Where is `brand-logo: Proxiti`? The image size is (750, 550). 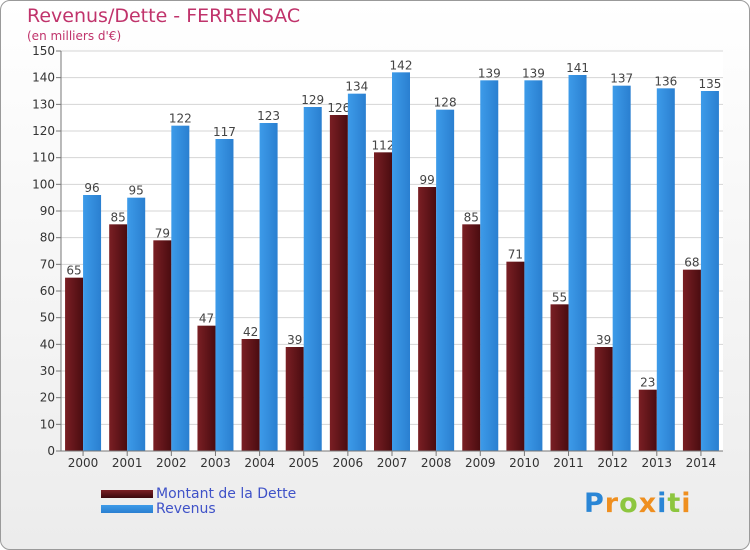
brand-logo: Proxiti is located at coordinates (638, 503).